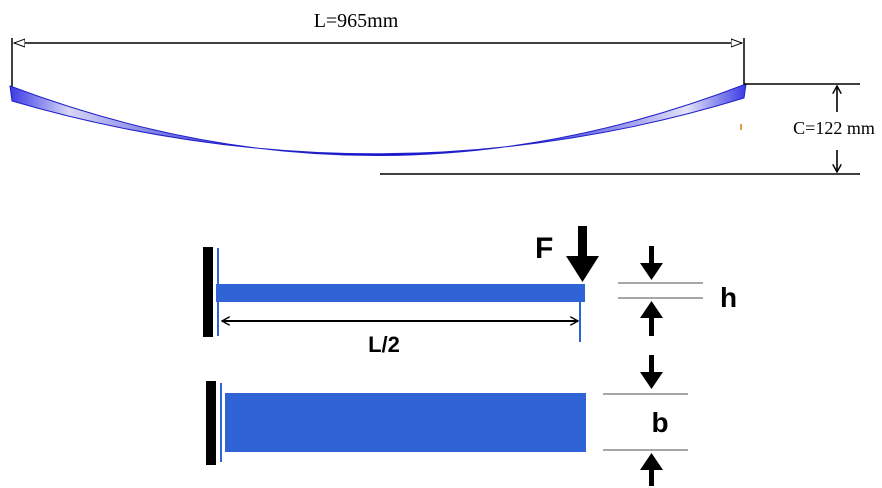 This screenshot has width=882, height=488. I want to click on fixed-support, so click(208, 292).